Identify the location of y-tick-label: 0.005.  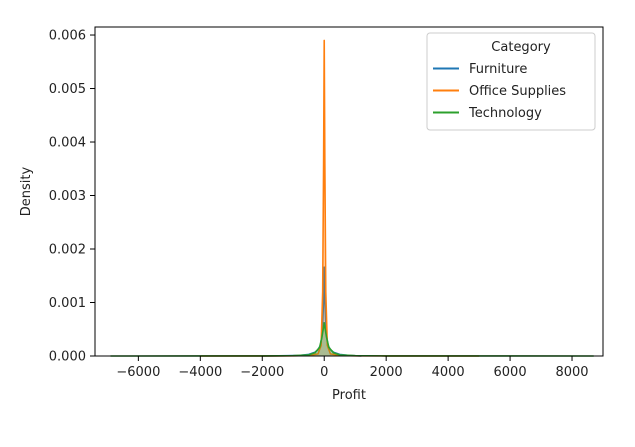
(67, 89).